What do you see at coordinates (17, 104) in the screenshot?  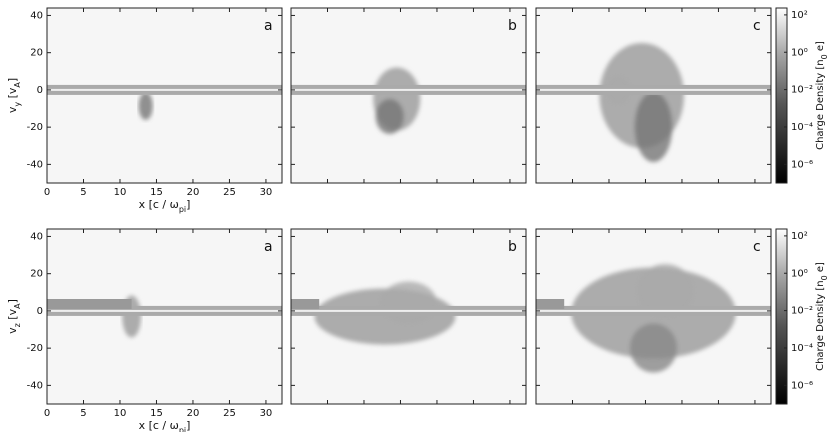 I see `y-axis-label-part: y` at bounding box center [17, 104].